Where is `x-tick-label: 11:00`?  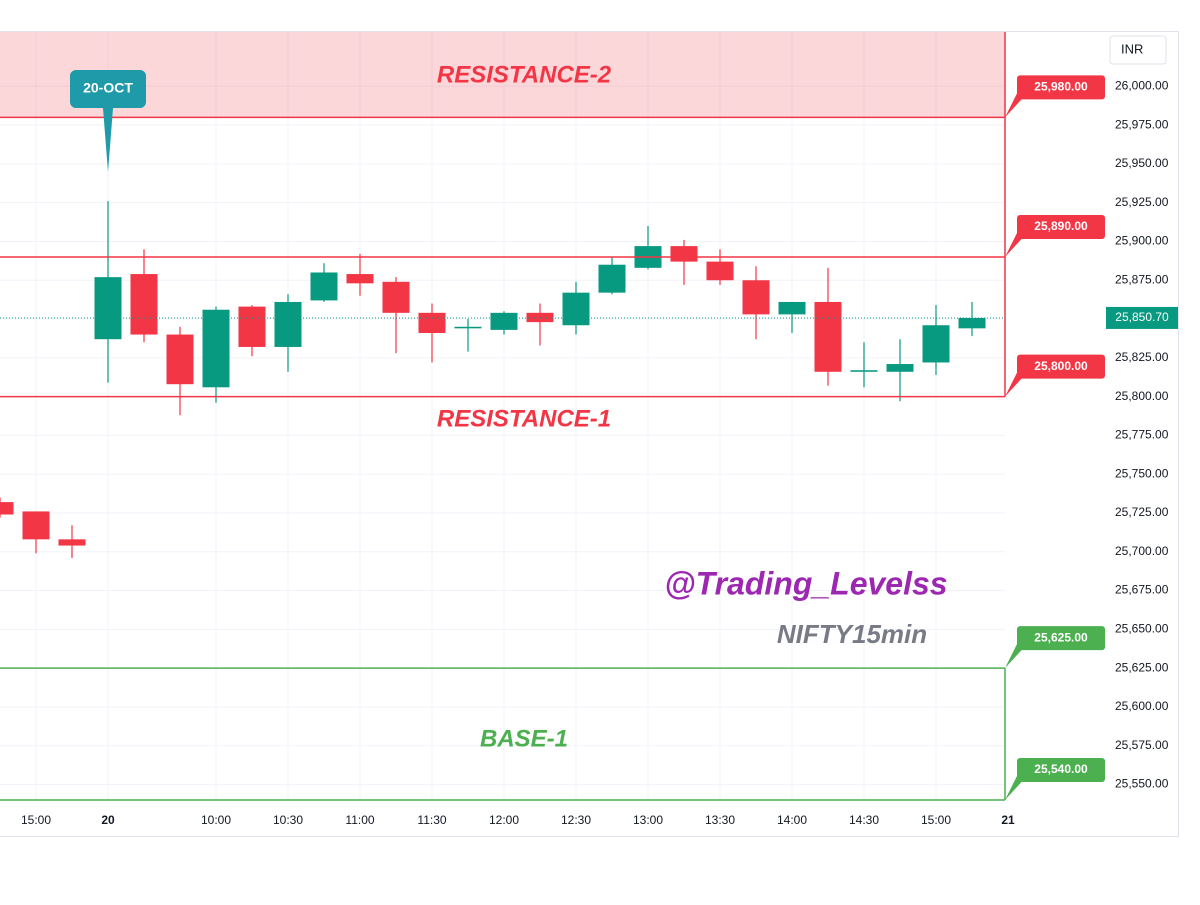 x-tick-label: 11:00 is located at coordinates (359, 820).